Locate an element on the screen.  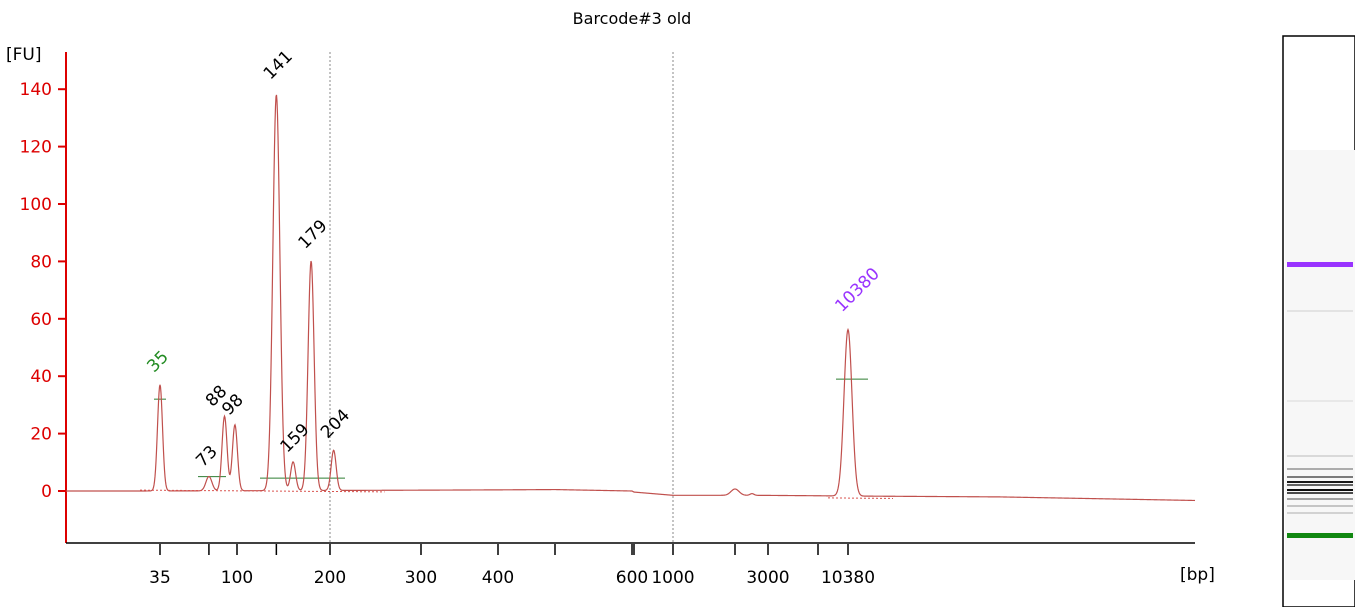
peak-label-73: 73 is located at coordinates (206, 456).